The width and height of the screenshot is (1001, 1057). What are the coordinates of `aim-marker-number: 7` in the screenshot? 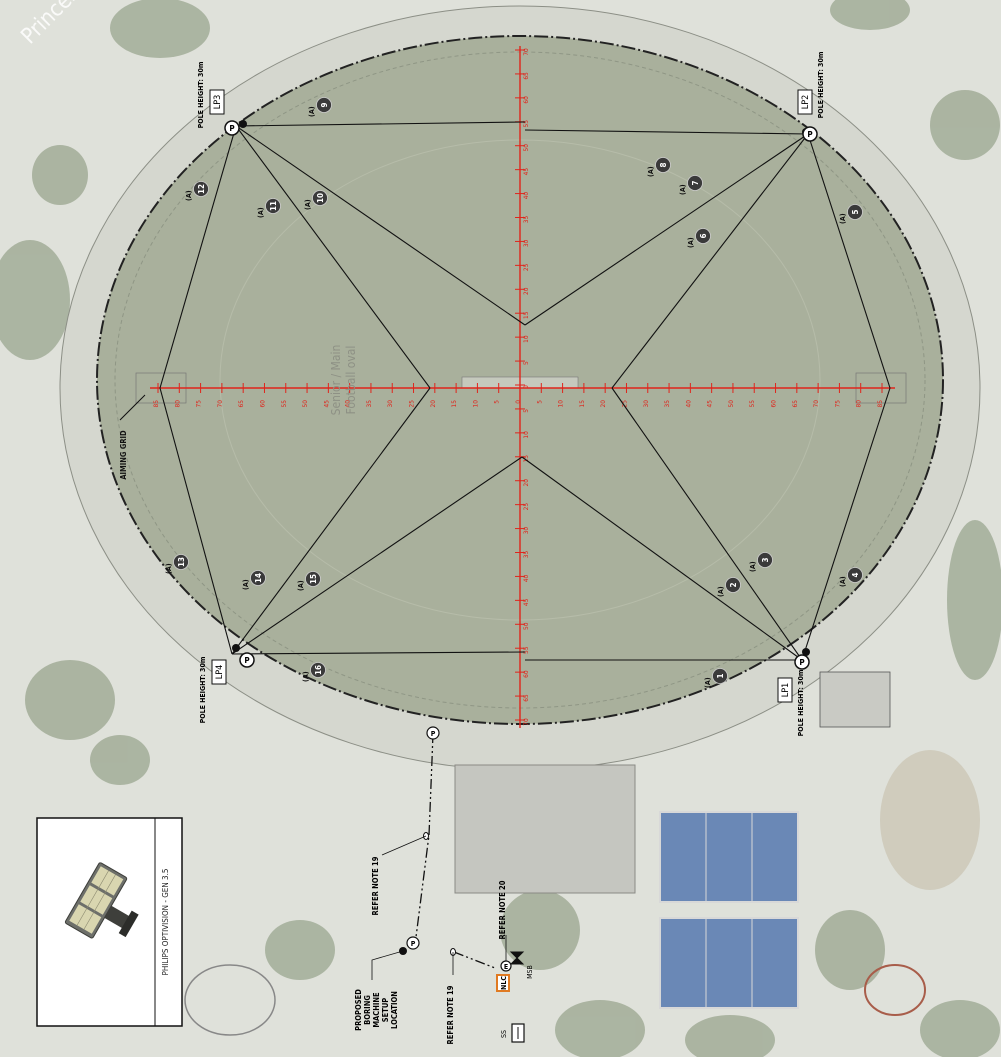 It's located at (695, 182).